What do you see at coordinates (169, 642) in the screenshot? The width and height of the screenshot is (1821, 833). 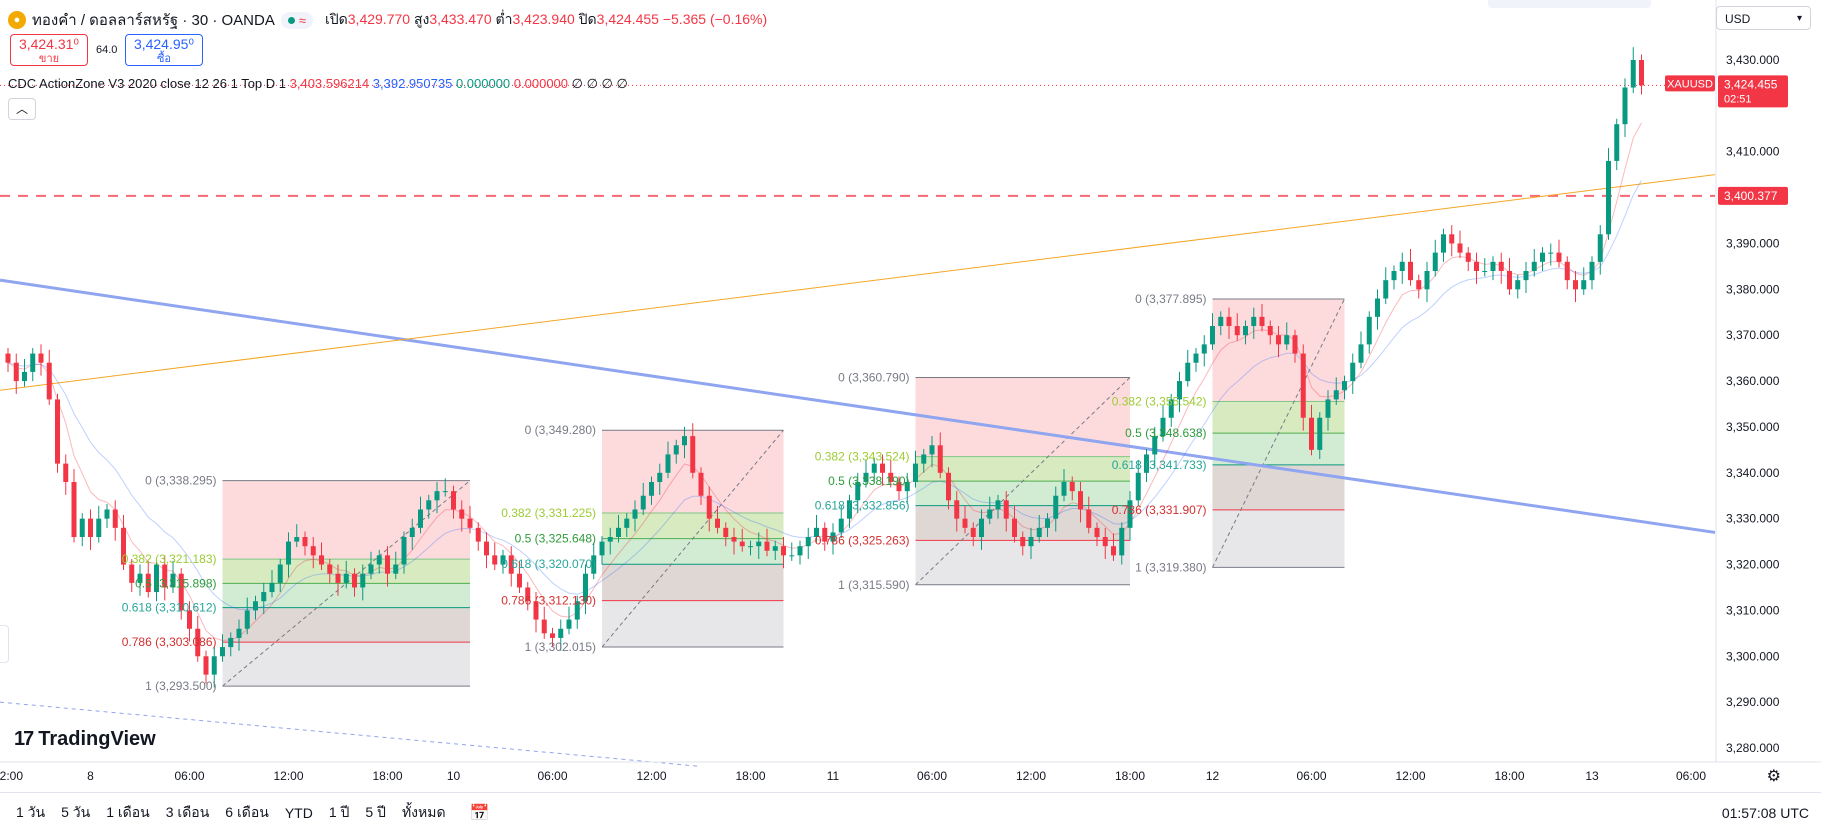 I see `fib-level-label: 0.786 (3,303.086)` at bounding box center [169, 642].